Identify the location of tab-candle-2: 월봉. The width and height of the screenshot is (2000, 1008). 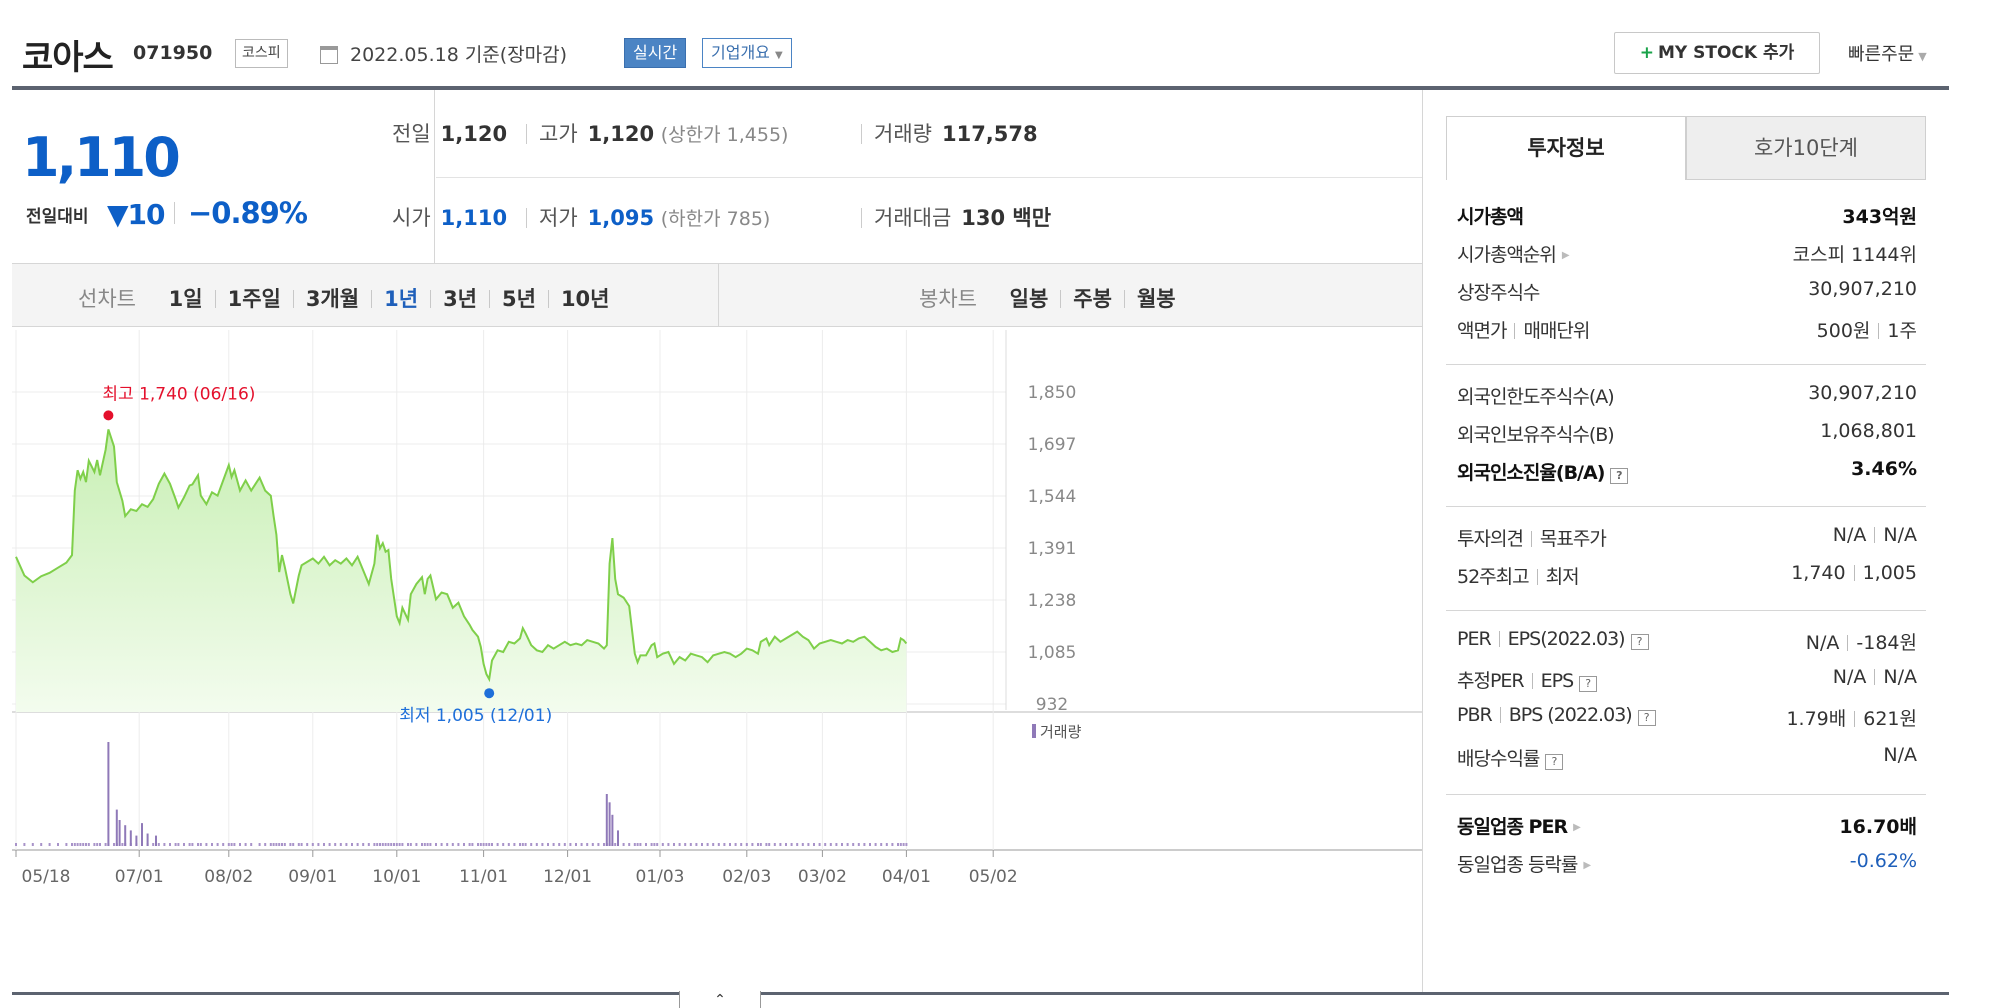
(1156, 299).